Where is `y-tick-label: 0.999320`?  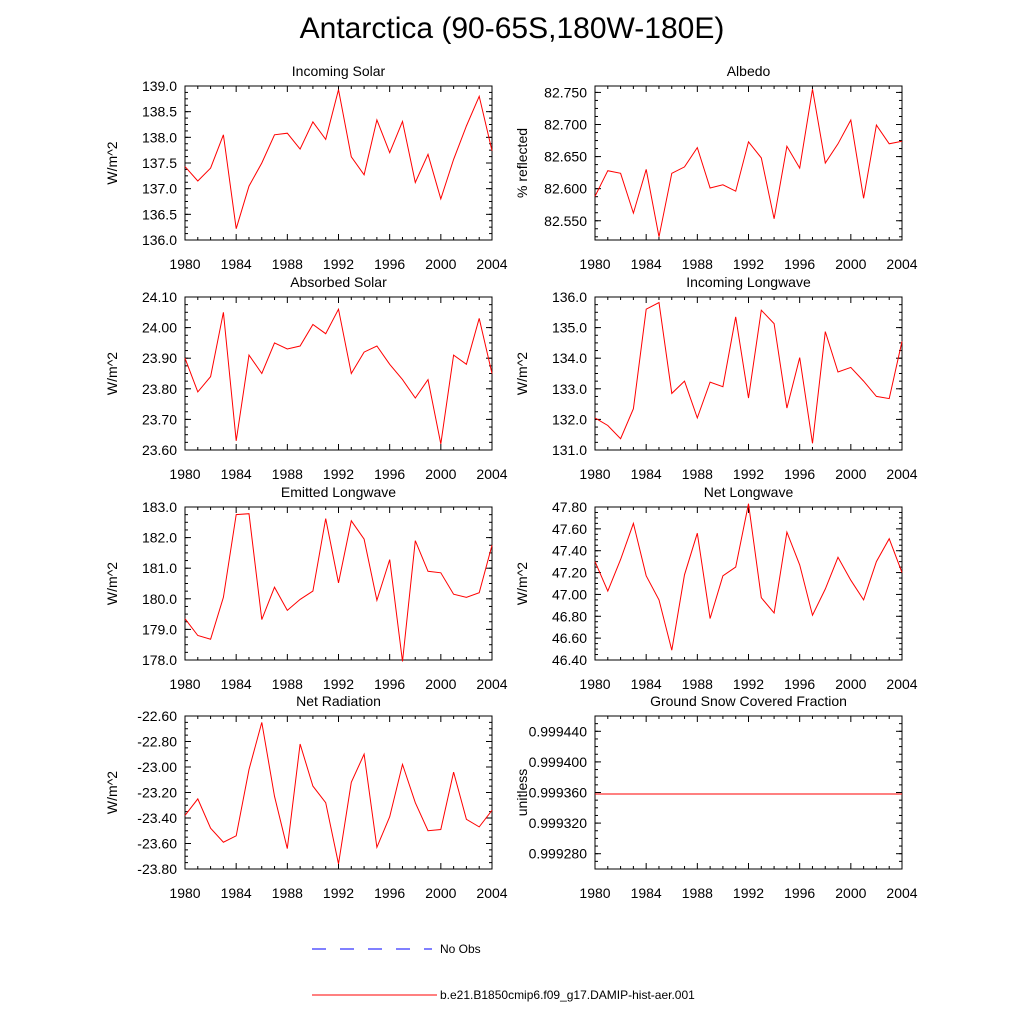 y-tick-label: 0.999320 is located at coordinates (558, 823).